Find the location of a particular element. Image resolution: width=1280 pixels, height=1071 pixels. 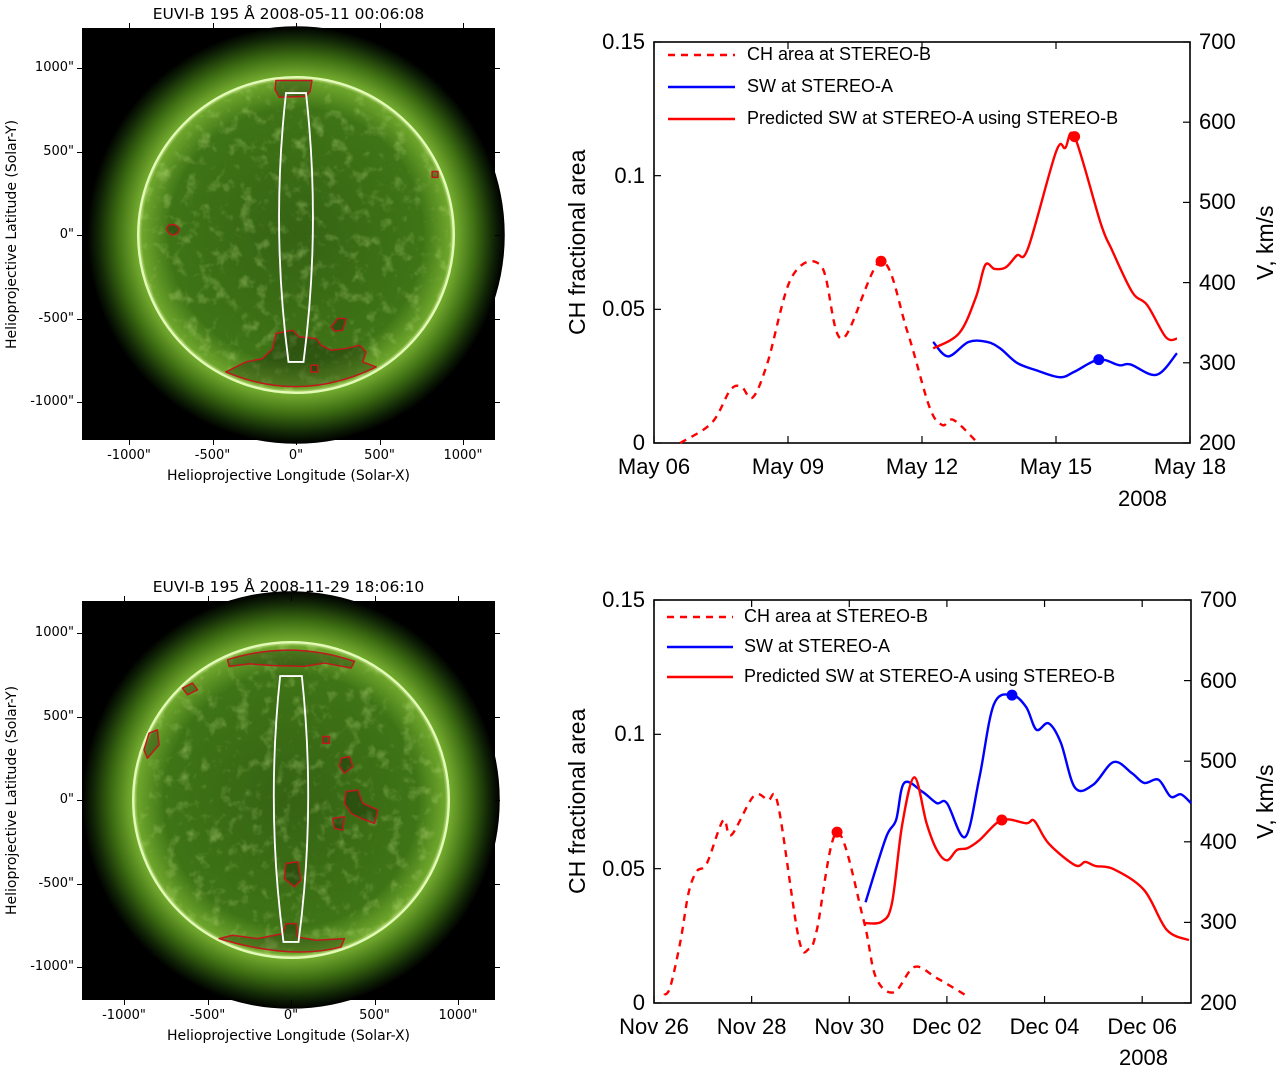

y-tick-label: 0.15 is located at coordinates (623, 41).